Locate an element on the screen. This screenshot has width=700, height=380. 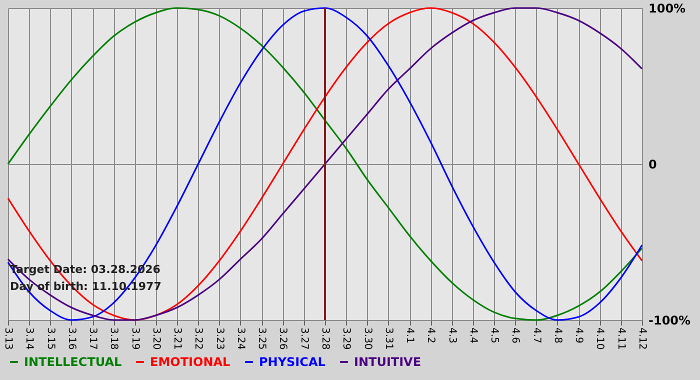
x-tick-label: 3.20 is located at coordinates (156, 339).